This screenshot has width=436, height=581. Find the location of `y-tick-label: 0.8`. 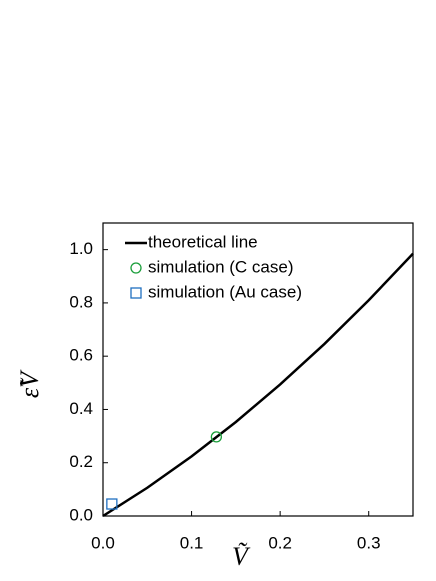

y-tick-label: 0.8 is located at coordinates (81, 301).